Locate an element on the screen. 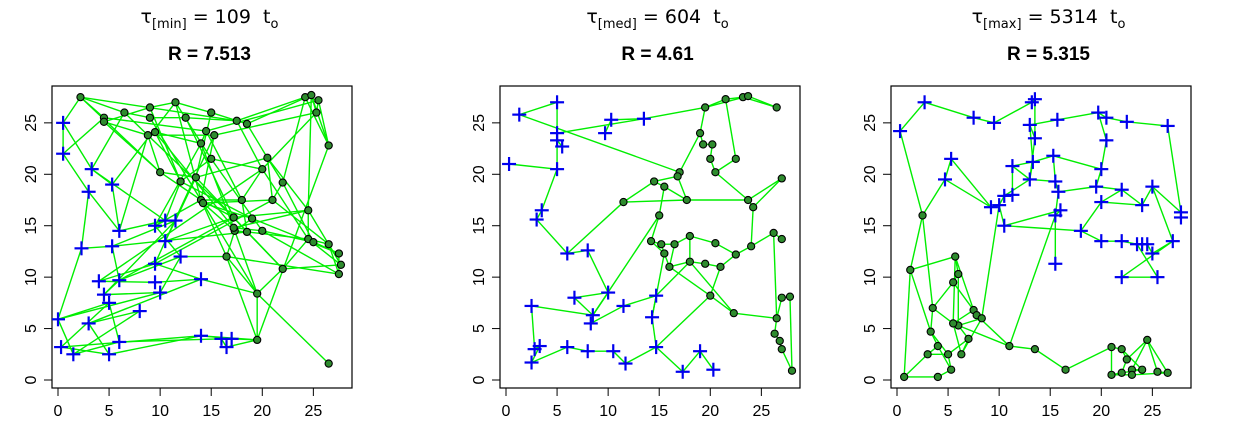  tau-title: τ[min] = 109 to is located at coordinates (209, 19).